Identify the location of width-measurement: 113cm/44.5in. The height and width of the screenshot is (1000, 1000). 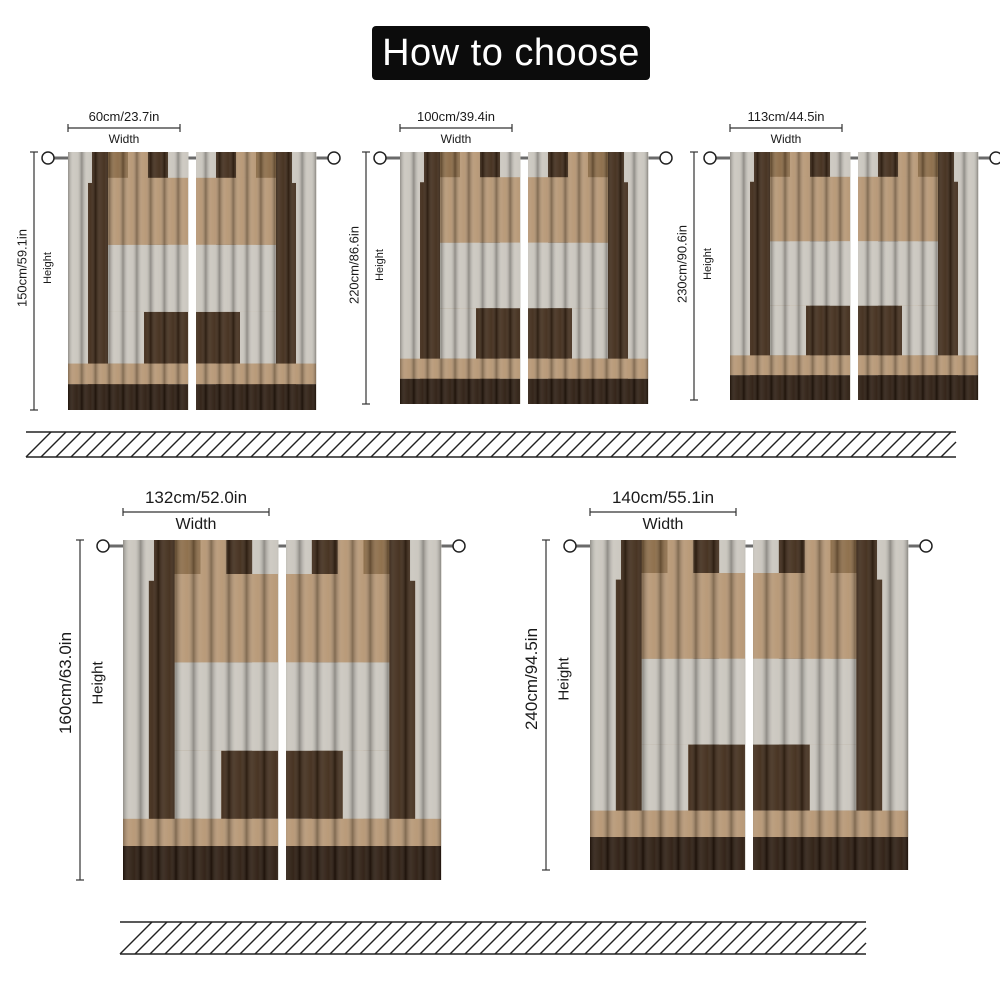
(786, 116).